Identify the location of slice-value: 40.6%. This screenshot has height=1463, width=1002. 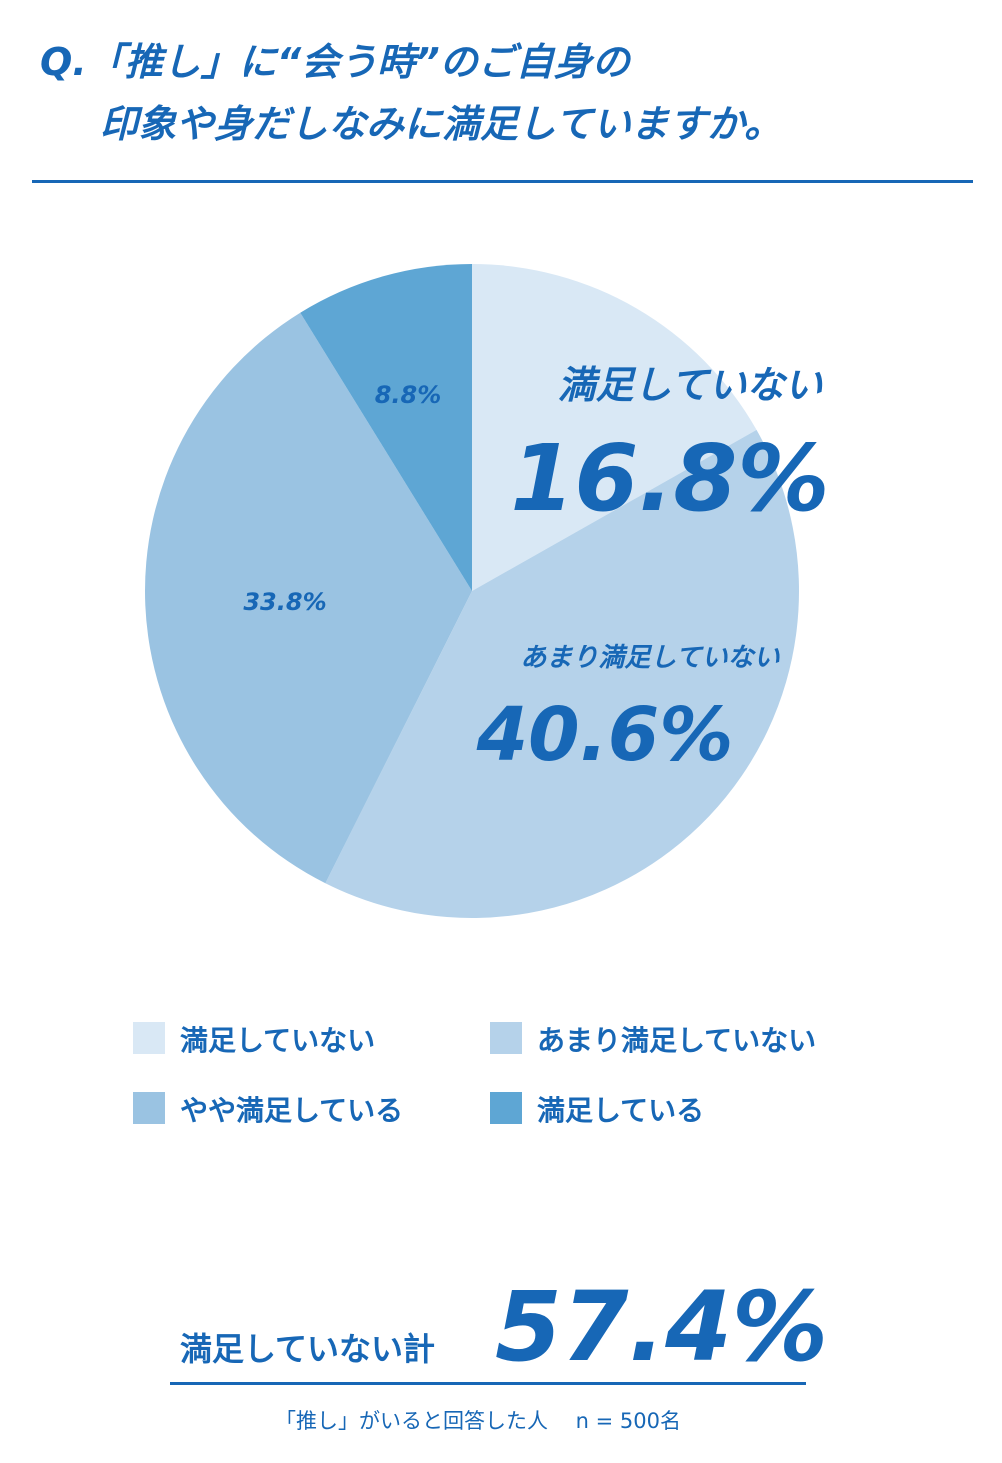
(605, 735).